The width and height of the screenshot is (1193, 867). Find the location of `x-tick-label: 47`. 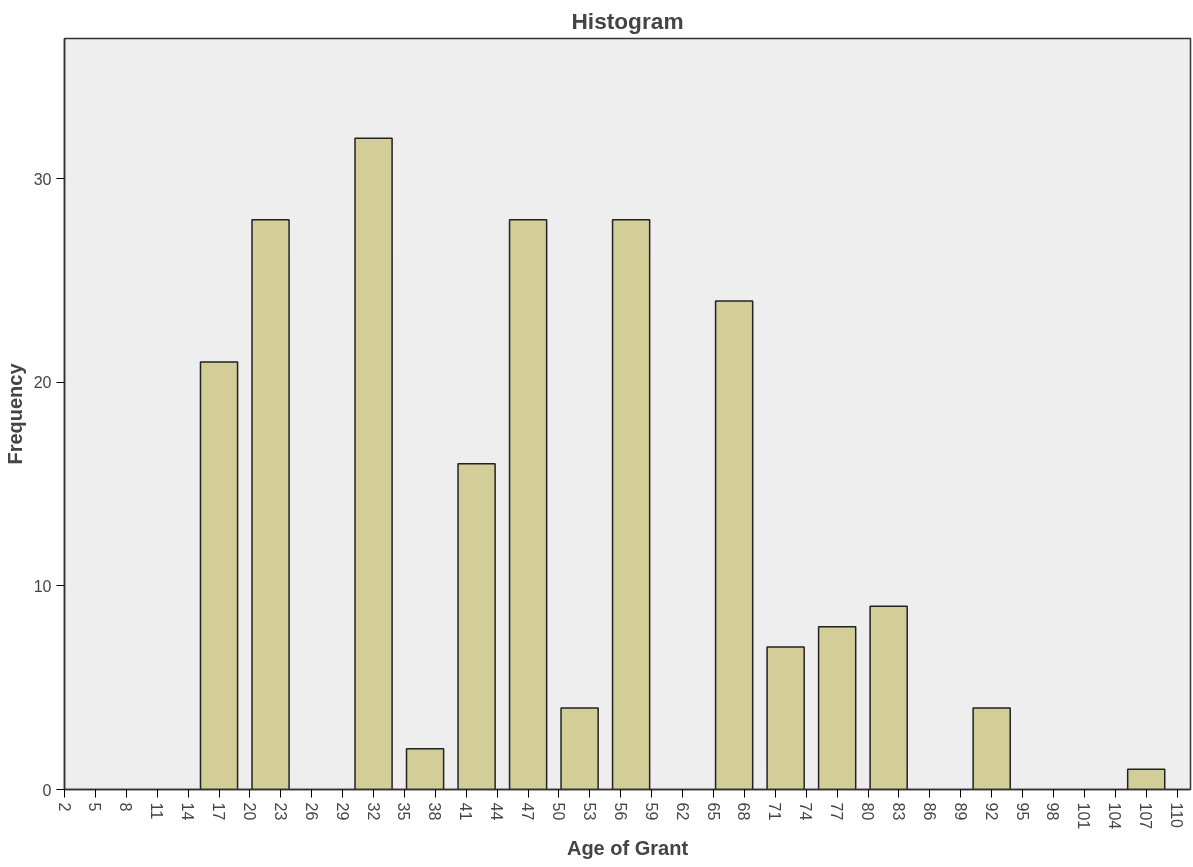

x-tick-label: 47 is located at coordinates (528, 811).